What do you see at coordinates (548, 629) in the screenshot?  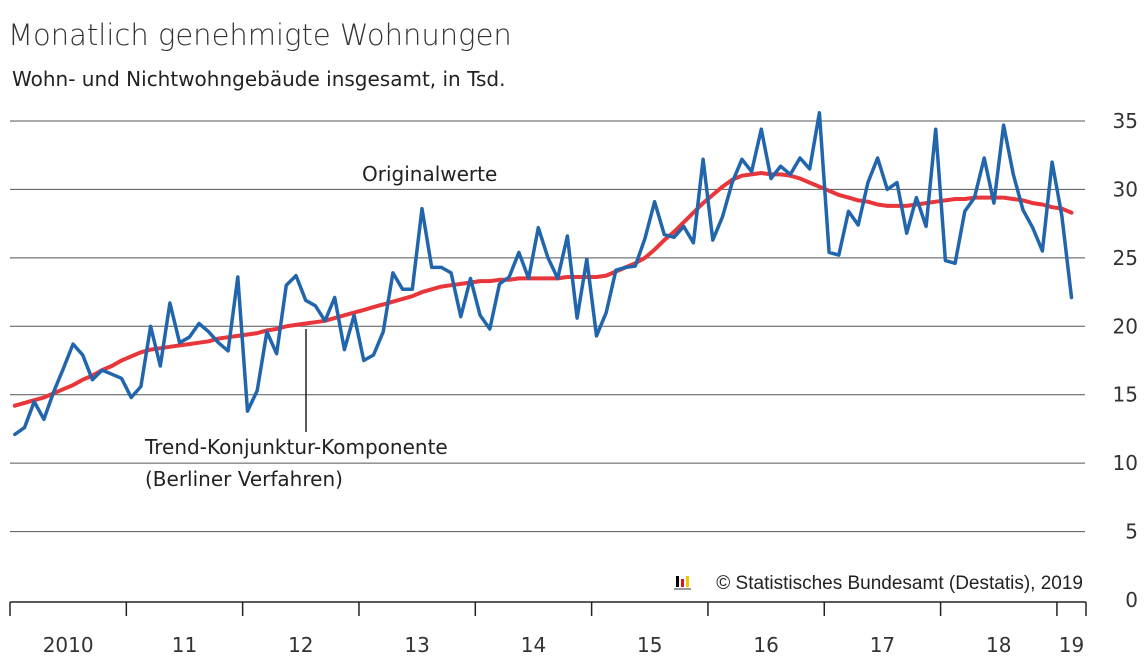 I see `x-axis: 2010 11 12 13 14 15 16 17 18 19` at bounding box center [548, 629].